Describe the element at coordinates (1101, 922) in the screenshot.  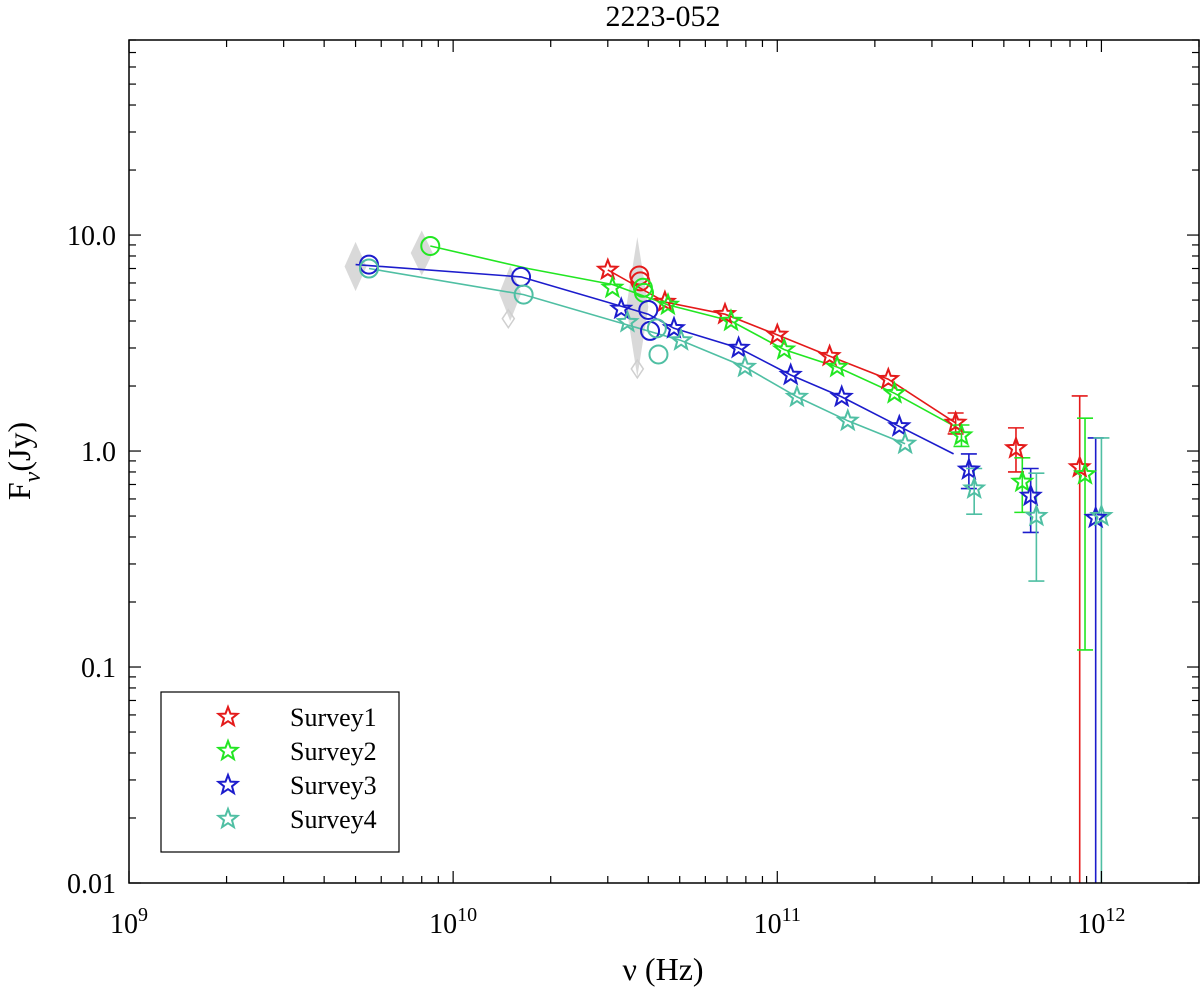
I see `x-tick-label: 1012` at that location.